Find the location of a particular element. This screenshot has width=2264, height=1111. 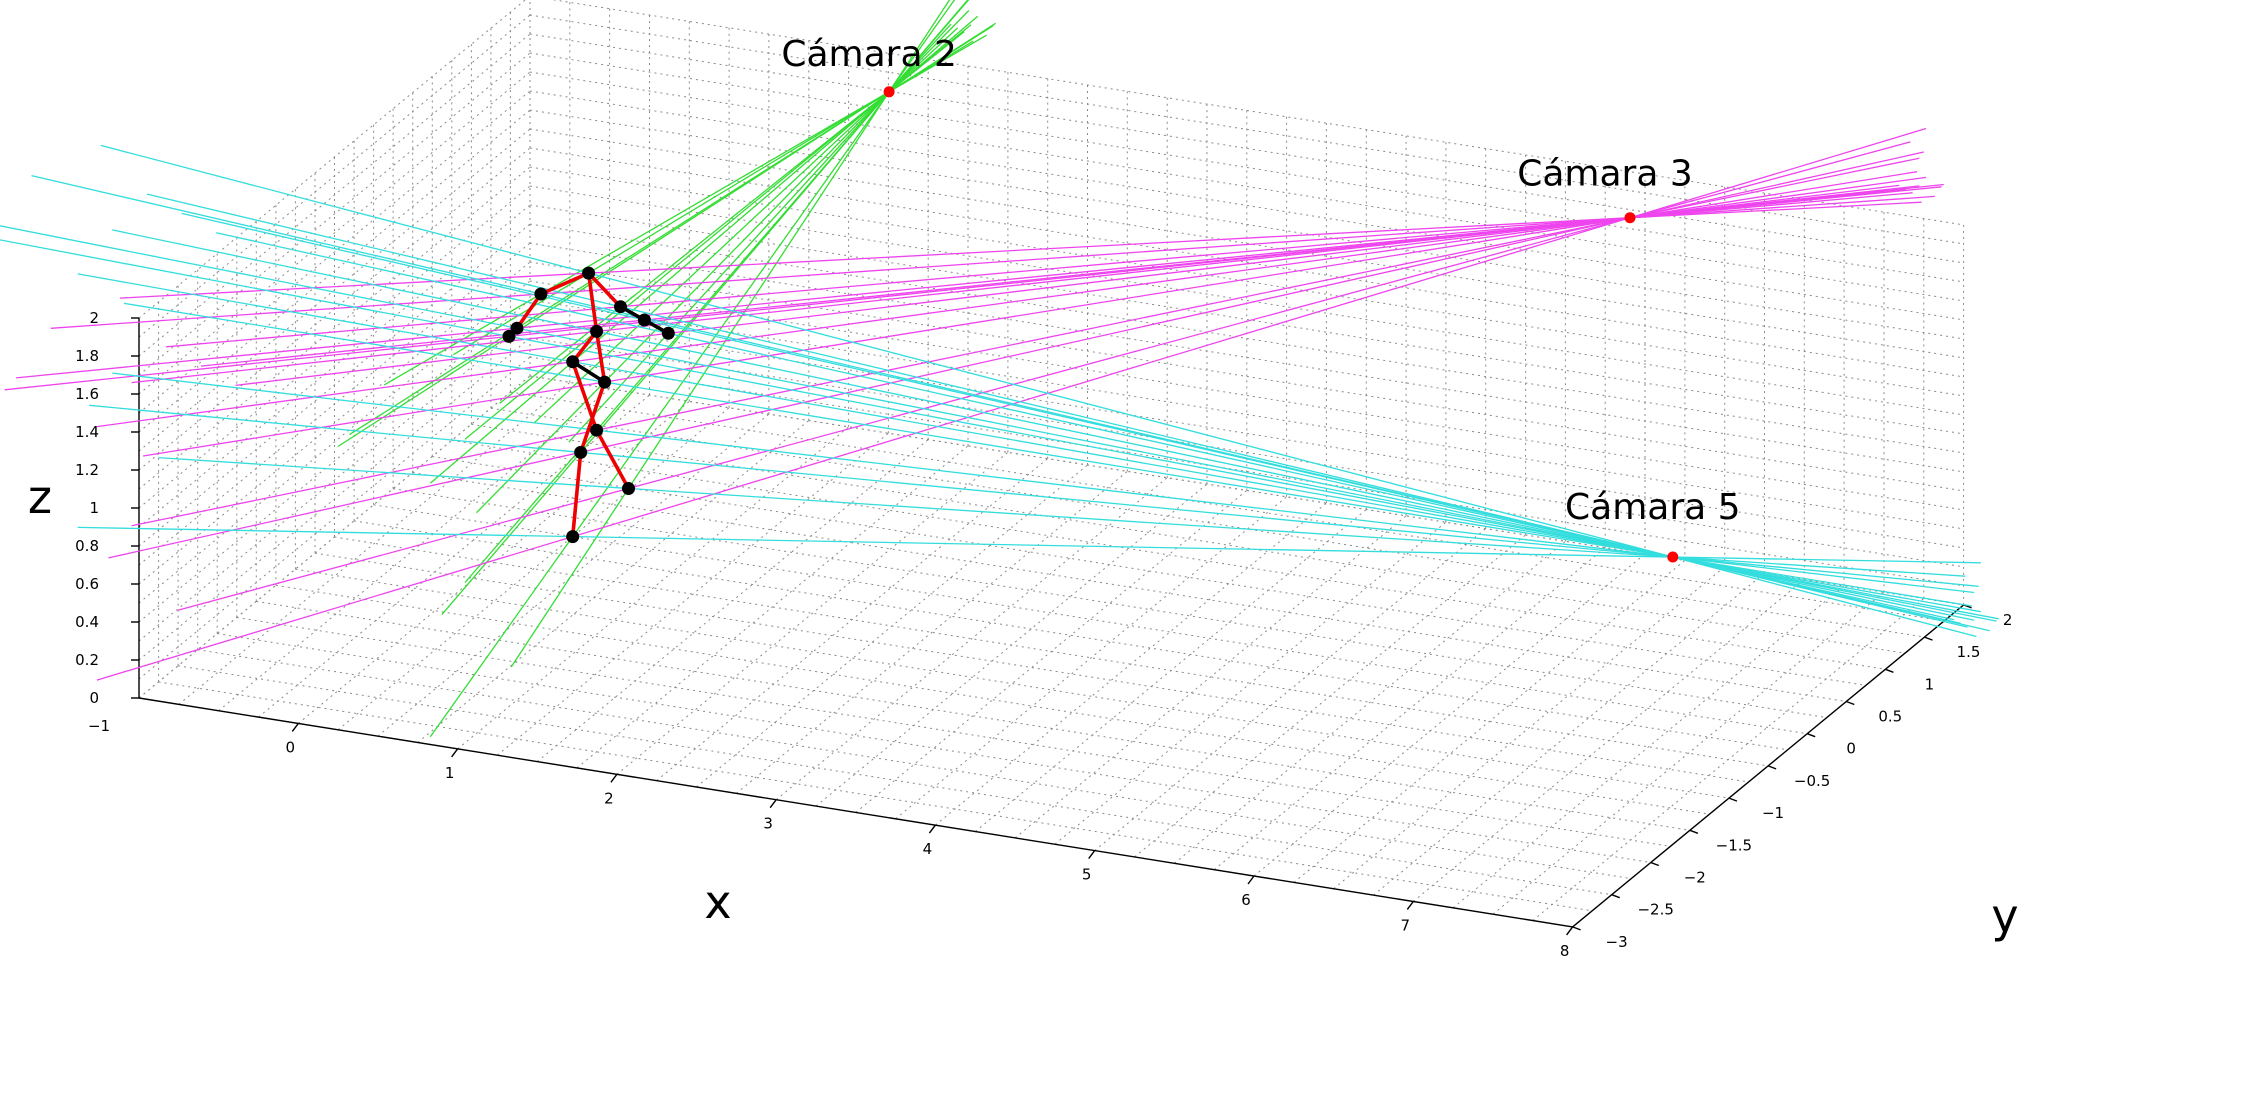

y-tick-label: −2.5 is located at coordinates (1655, 910).